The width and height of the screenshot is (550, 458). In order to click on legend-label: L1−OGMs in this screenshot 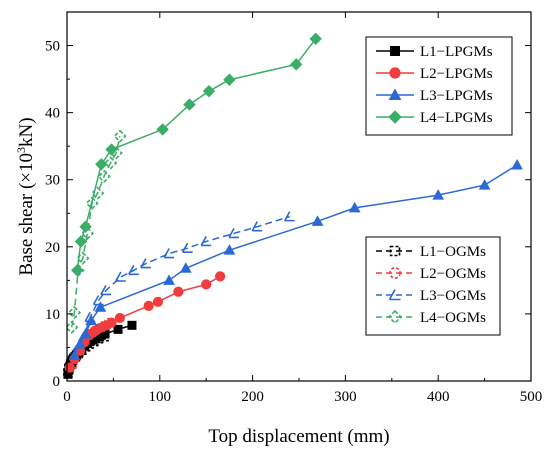, I will do `click(453, 252)`.